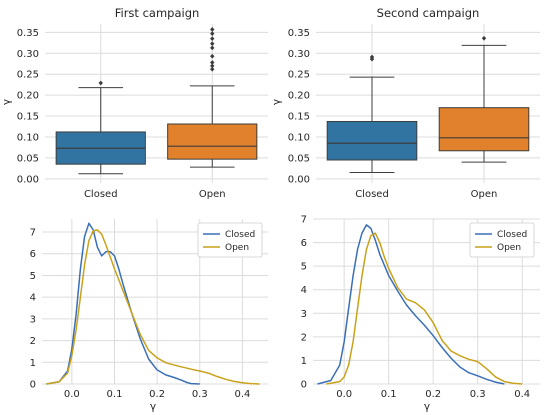  I want to click on chart-title: First campaign, so click(157, 13).